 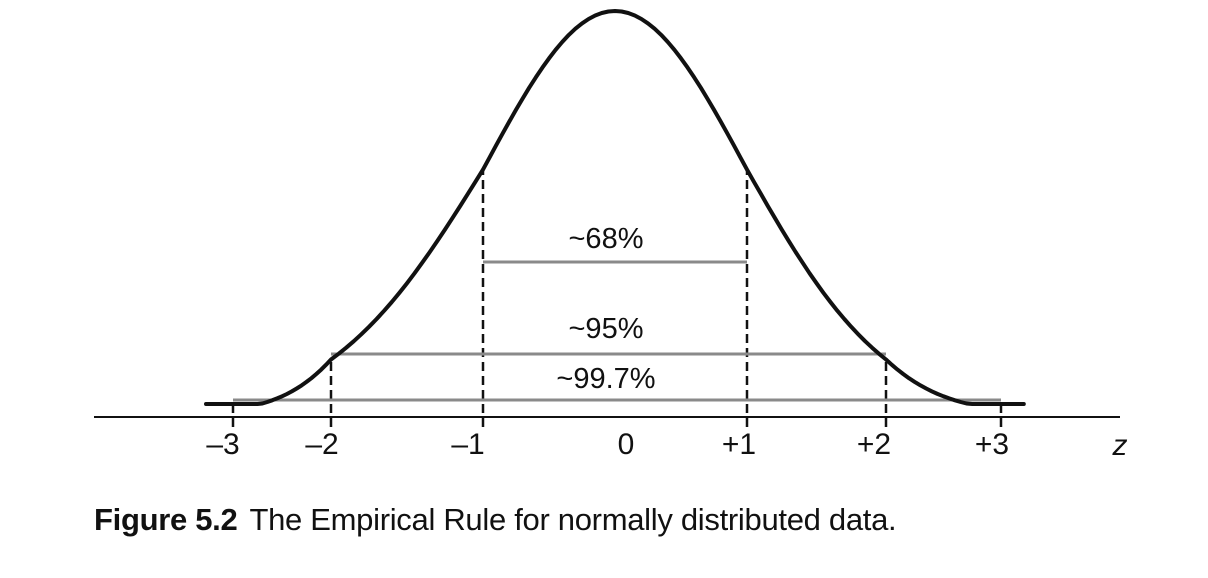 I want to click on x-tick-label: 0, so click(x=626, y=444).